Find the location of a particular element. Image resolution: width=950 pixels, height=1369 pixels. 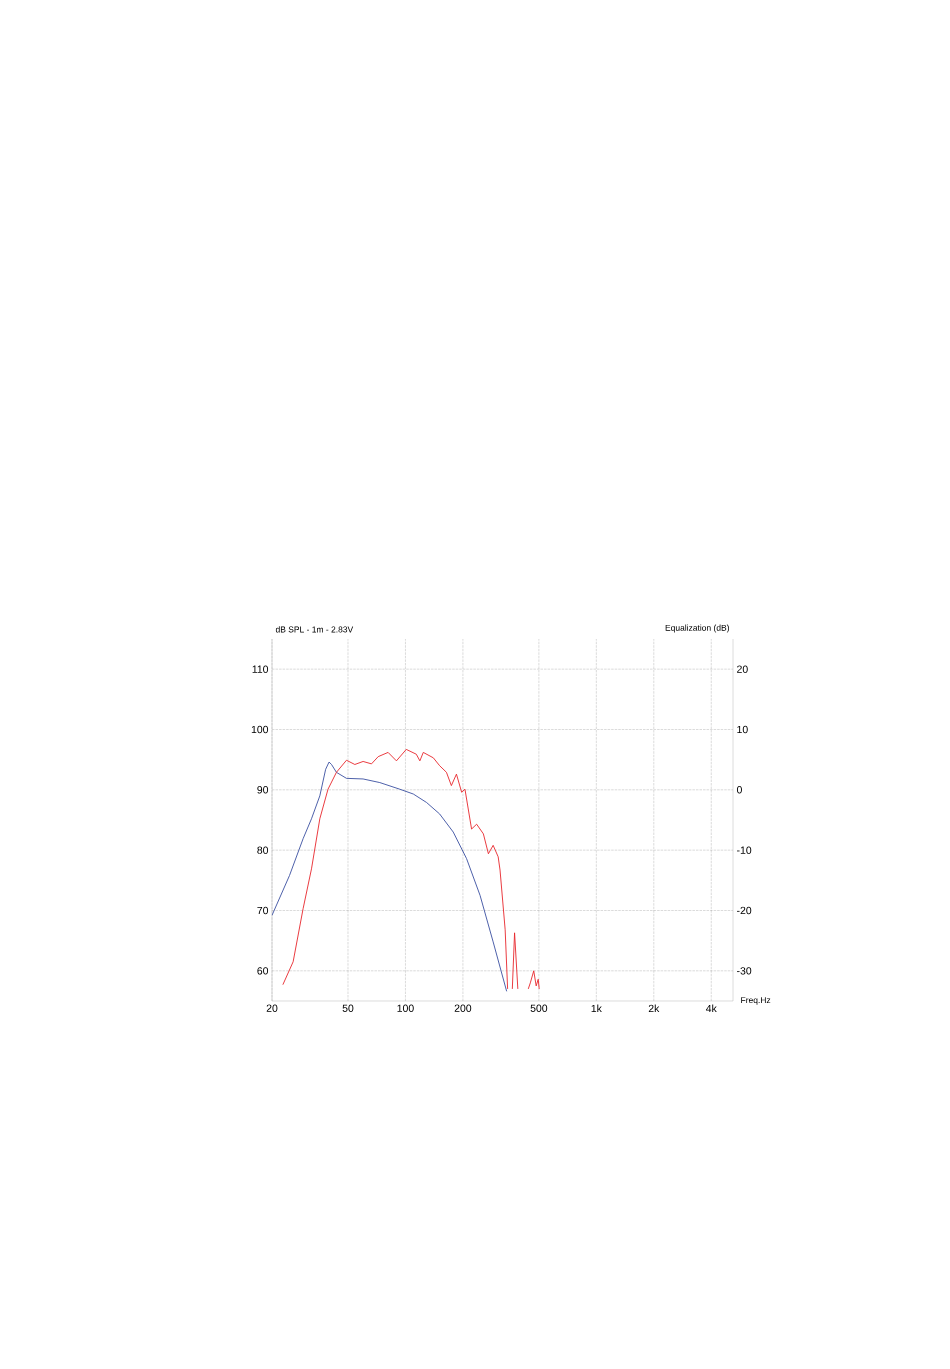

y-tick-label: 60 is located at coordinates (263, 971).